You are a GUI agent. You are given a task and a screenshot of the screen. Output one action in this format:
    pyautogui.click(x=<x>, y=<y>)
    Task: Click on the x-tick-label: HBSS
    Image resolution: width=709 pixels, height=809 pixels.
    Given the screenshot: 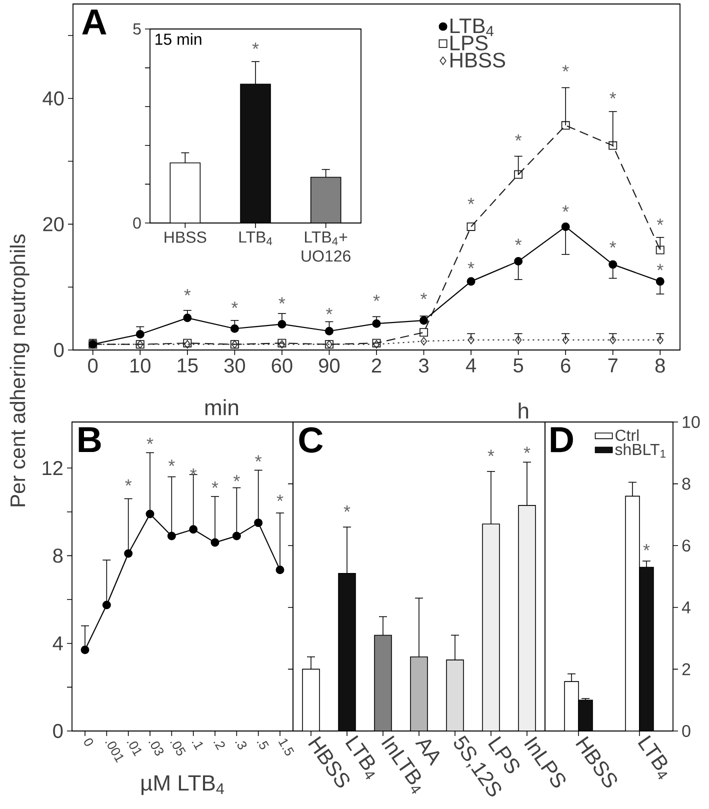 What is the action you would take?
    pyautogui.click(x=185, y=237)
    